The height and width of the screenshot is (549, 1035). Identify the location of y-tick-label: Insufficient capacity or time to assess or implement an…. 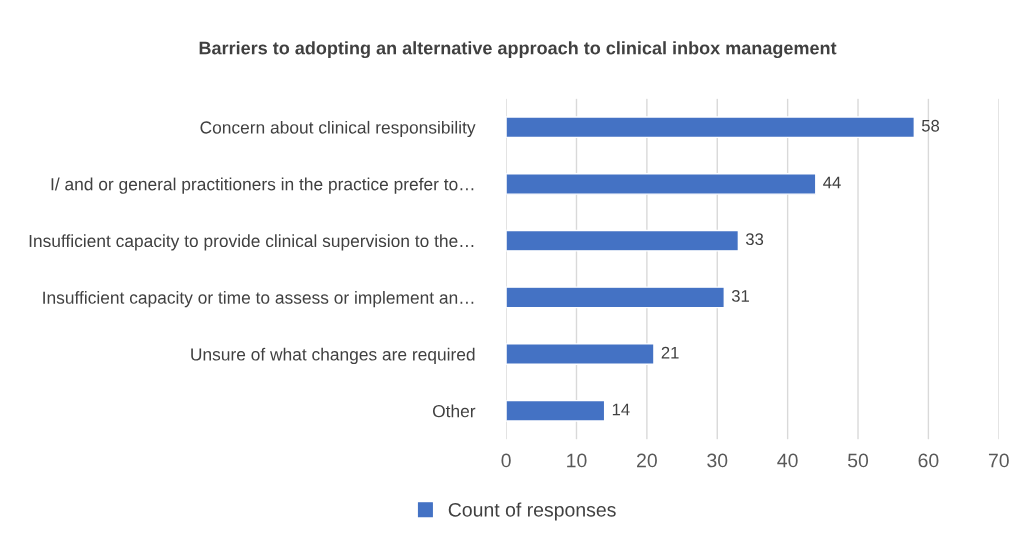
(258, 299).